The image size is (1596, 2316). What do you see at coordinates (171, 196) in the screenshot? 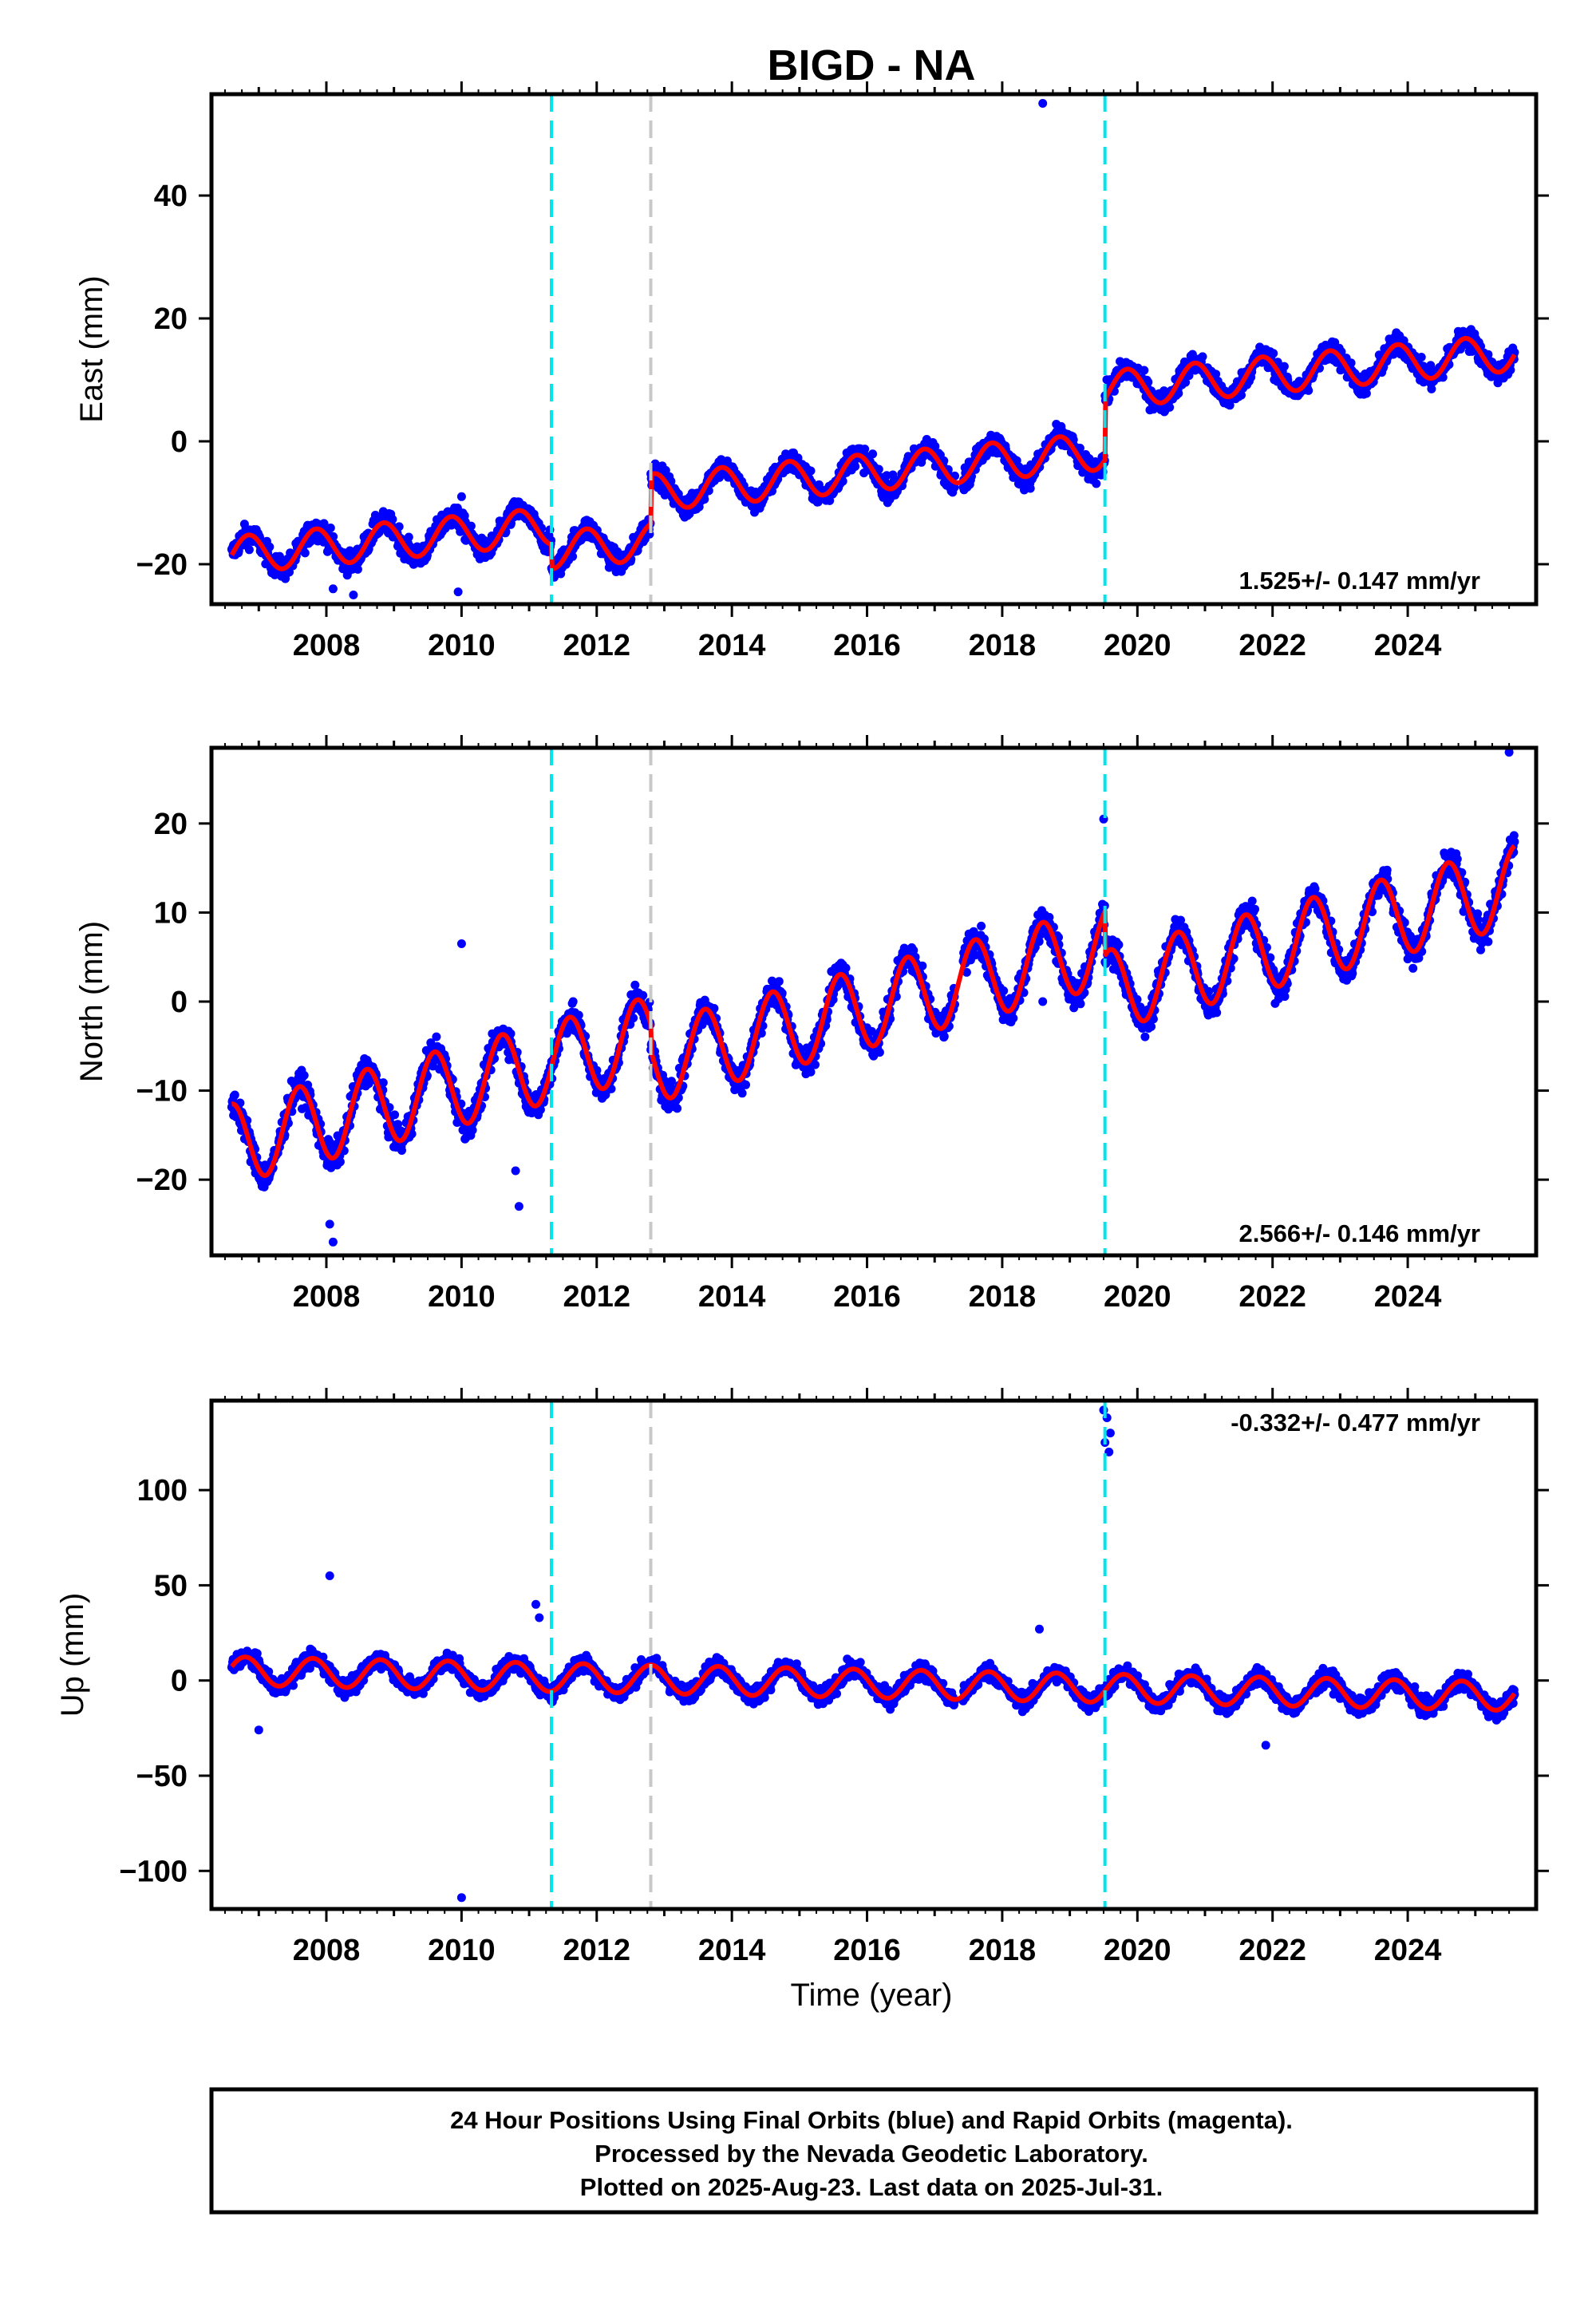
I see `y-tick-label: 40` at bounding box center [171, 196].